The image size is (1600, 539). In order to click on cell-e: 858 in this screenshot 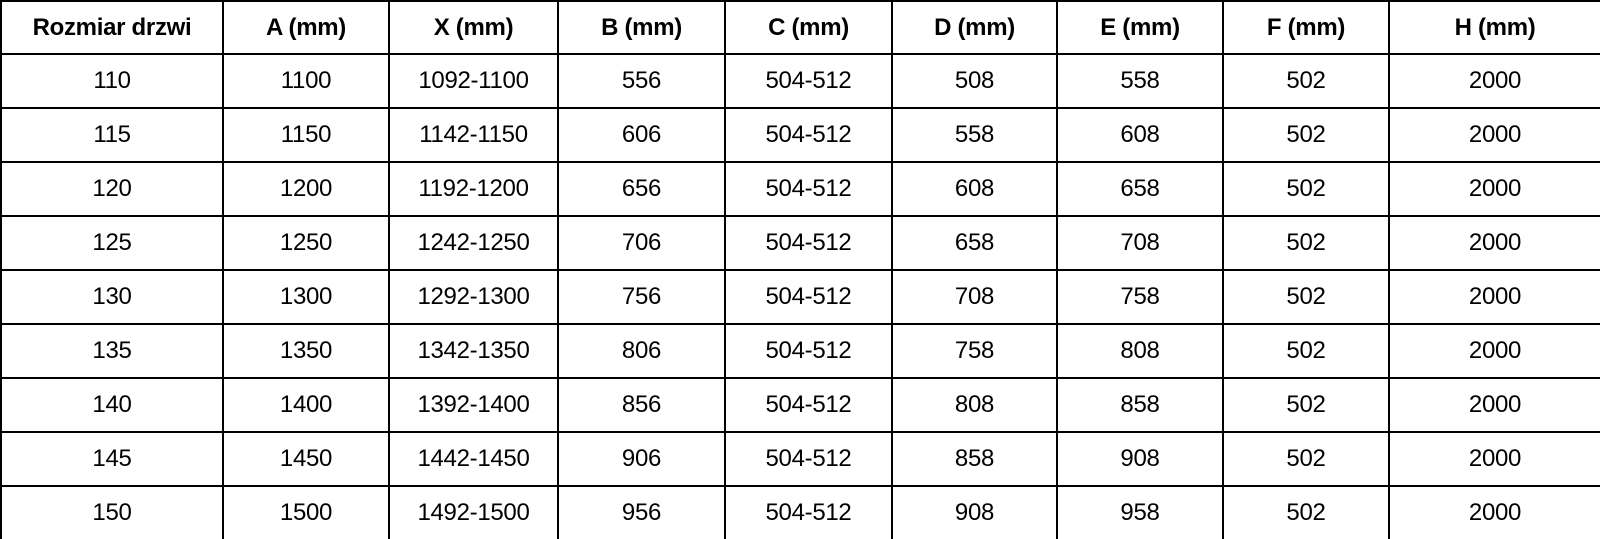, I will do `click(1140, 405)`.